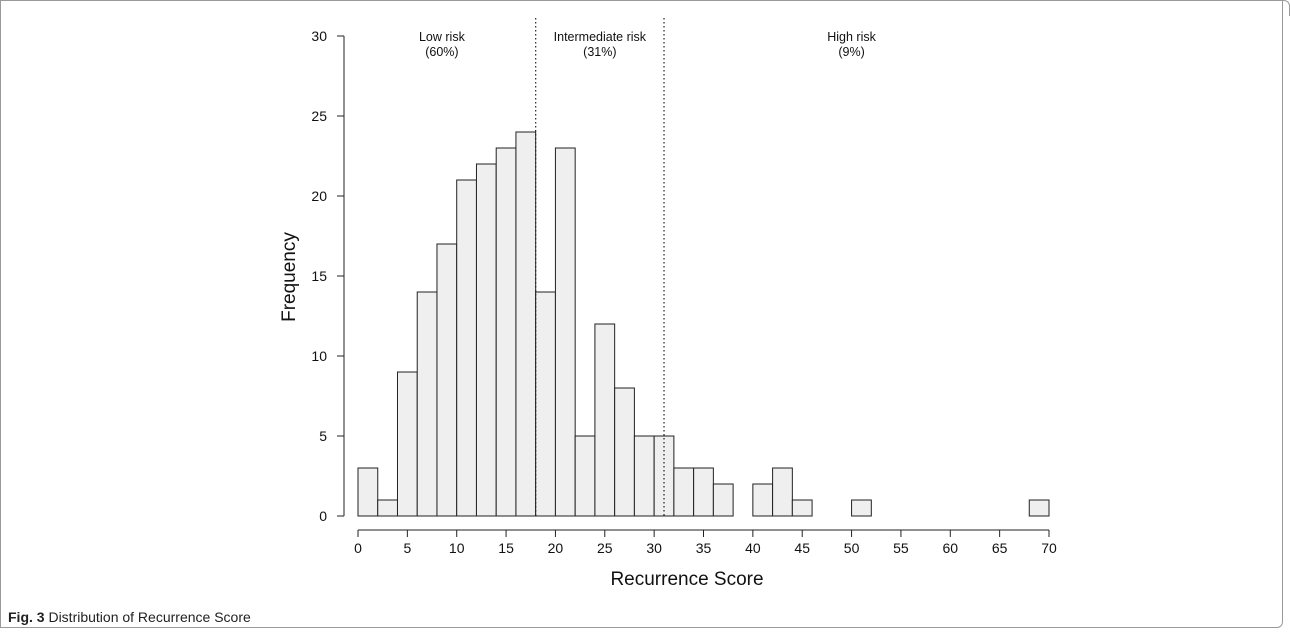  What do you see at coordinates (319, 276) in the screenshot?
I see `y-tick-label: 15` at bounding box center [319, 276].